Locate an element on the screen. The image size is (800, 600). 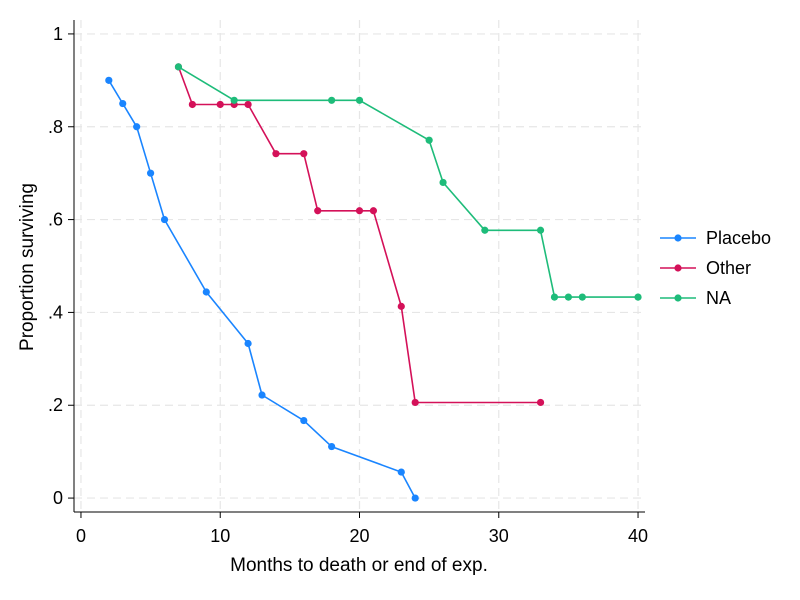
x-tick-label: 30 is located at coordinates (499, 536).